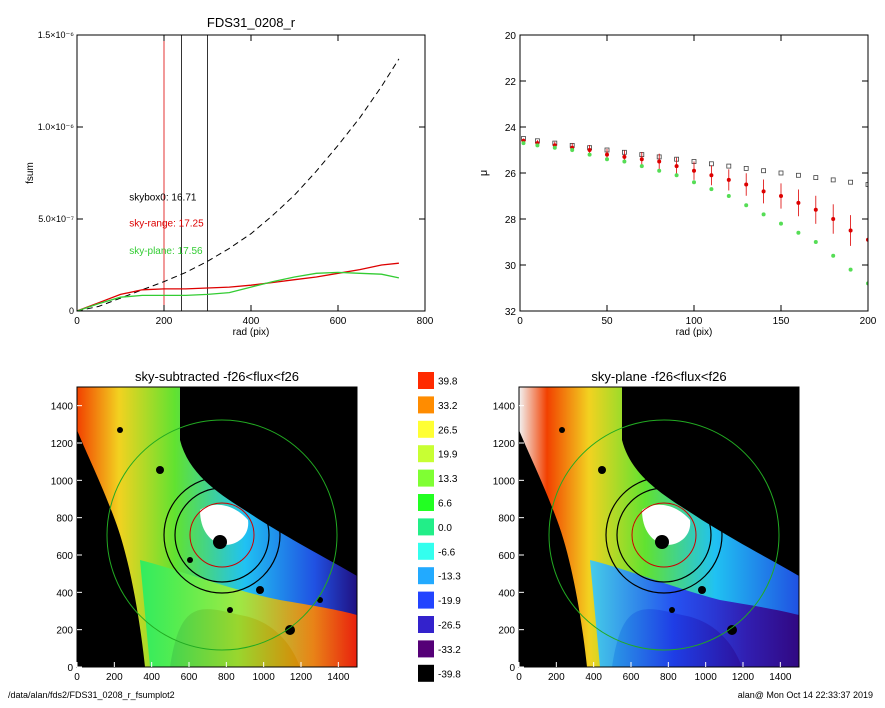 The width and height of the screenshot is (885, 708). What do you see at coordinates (64, 556) in the screenshot?
I see `image-y-tick-label: 600` at bounding box center [64, 556].